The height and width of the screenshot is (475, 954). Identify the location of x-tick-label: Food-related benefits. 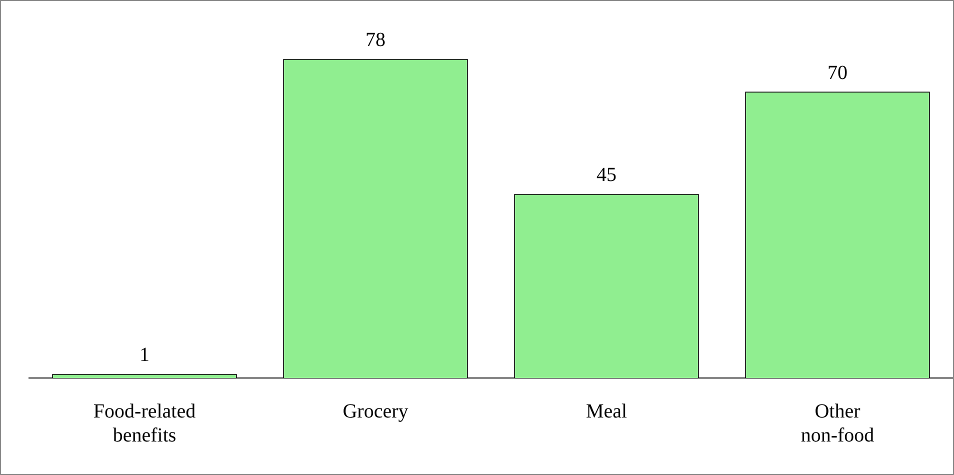
(144, 423).